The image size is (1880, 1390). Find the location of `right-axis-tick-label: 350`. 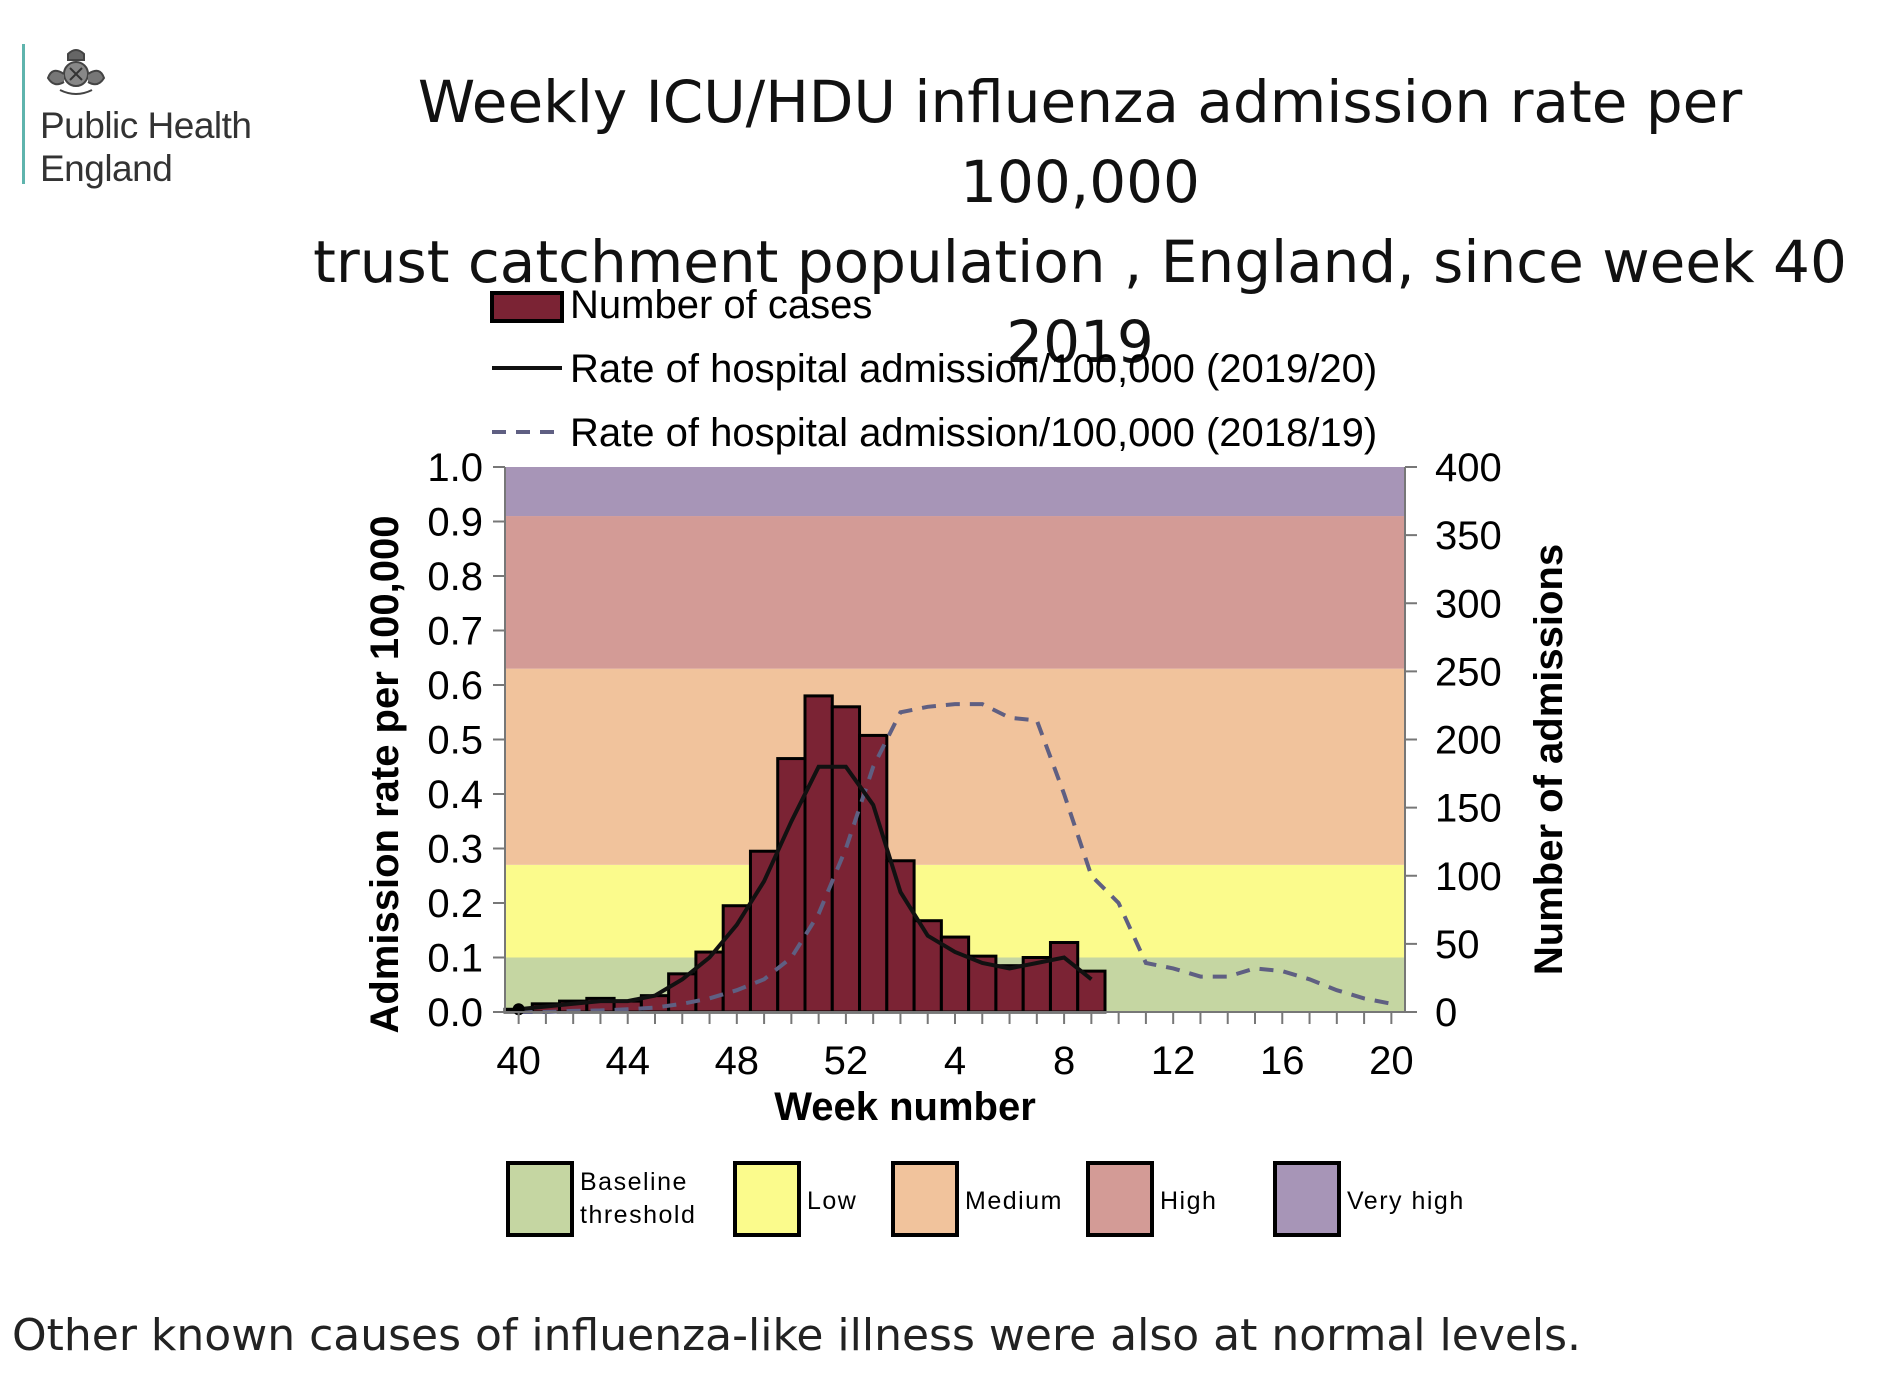

right-axis-tick-label: 350 is located at coordinates (1468, 536).